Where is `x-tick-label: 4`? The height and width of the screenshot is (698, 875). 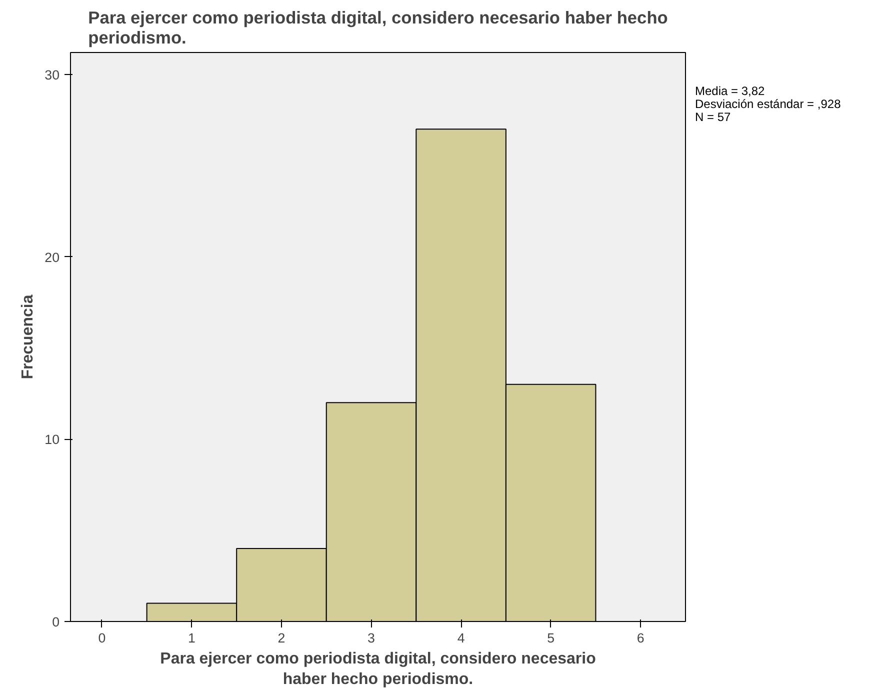 x-tick-label: 4 is located at coordinates (461, 638).